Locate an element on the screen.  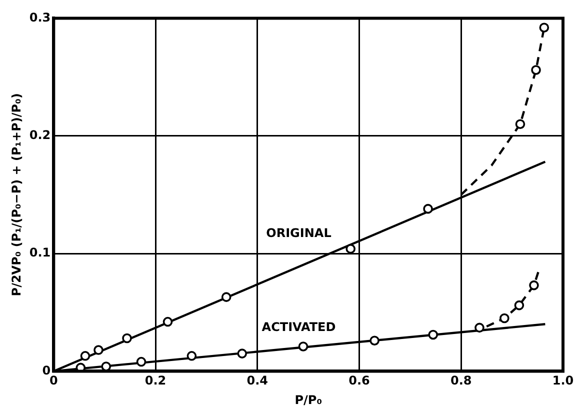
x-tick-label: 0.6 is located at coordinates (359, 381).